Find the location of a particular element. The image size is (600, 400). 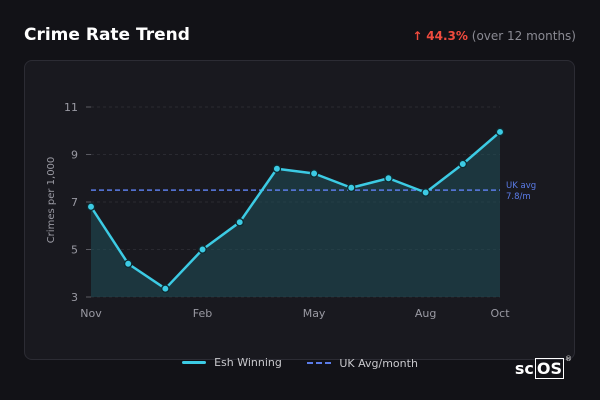

legend: Esh Winning UK Avg/month is located at coordinates (300, 362).